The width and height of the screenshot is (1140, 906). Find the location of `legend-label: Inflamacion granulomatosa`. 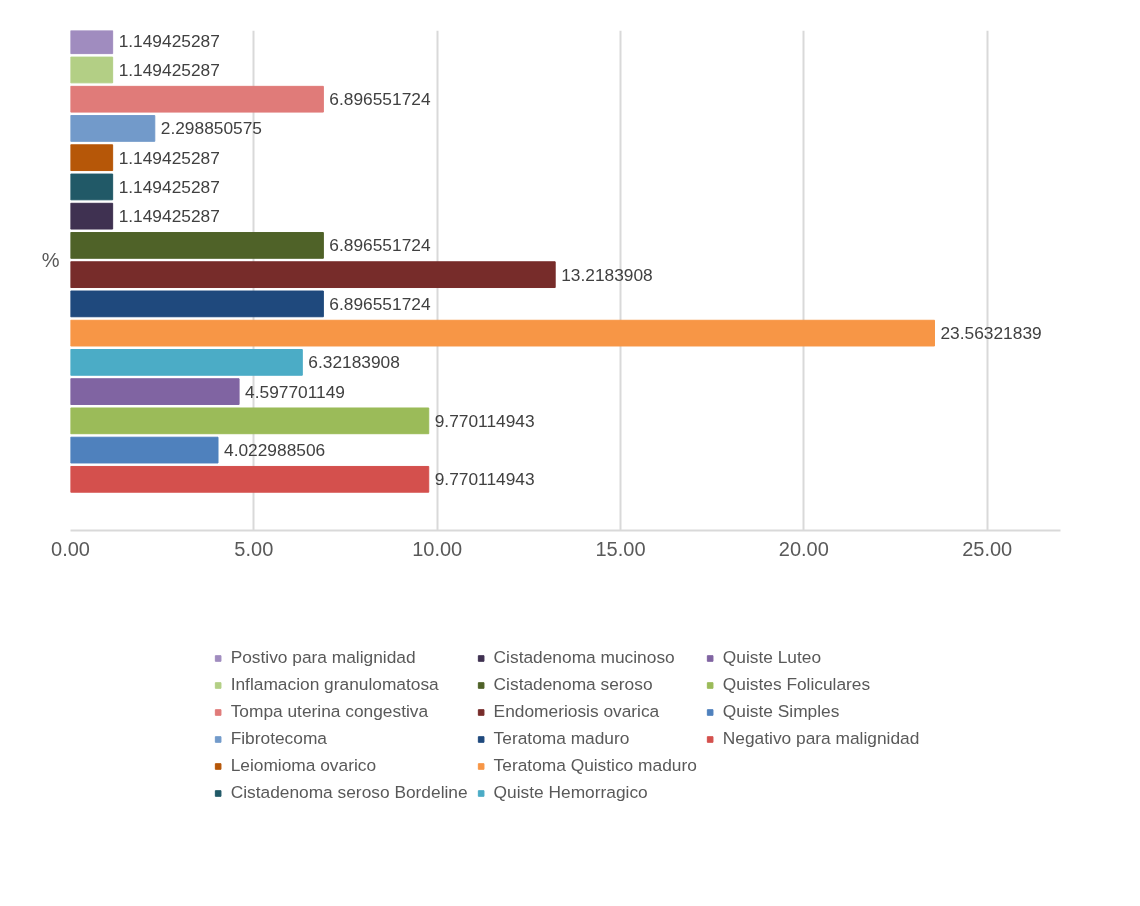

legend-label: Inflamacion granulomatosa is located at coordinates (334, 684).